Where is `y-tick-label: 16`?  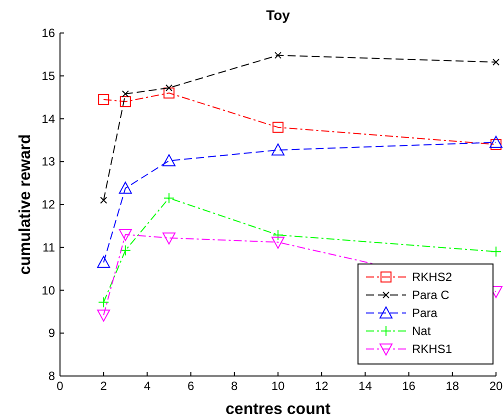
y-tick-label: 16 is located at coordinates (49, 33).